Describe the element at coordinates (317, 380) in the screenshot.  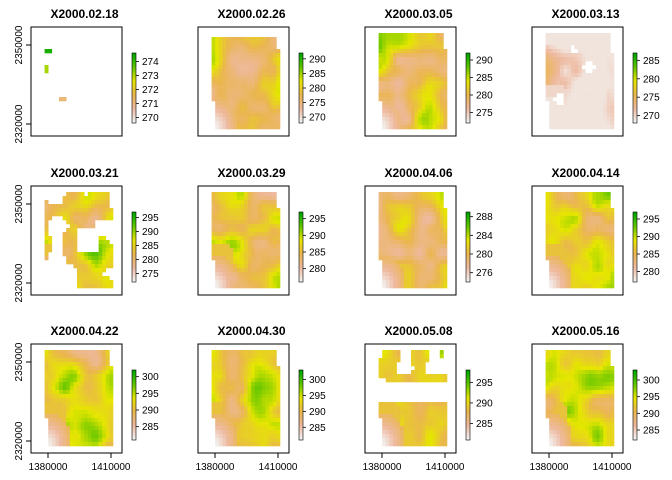
I see `legend-label: 300` at that location.